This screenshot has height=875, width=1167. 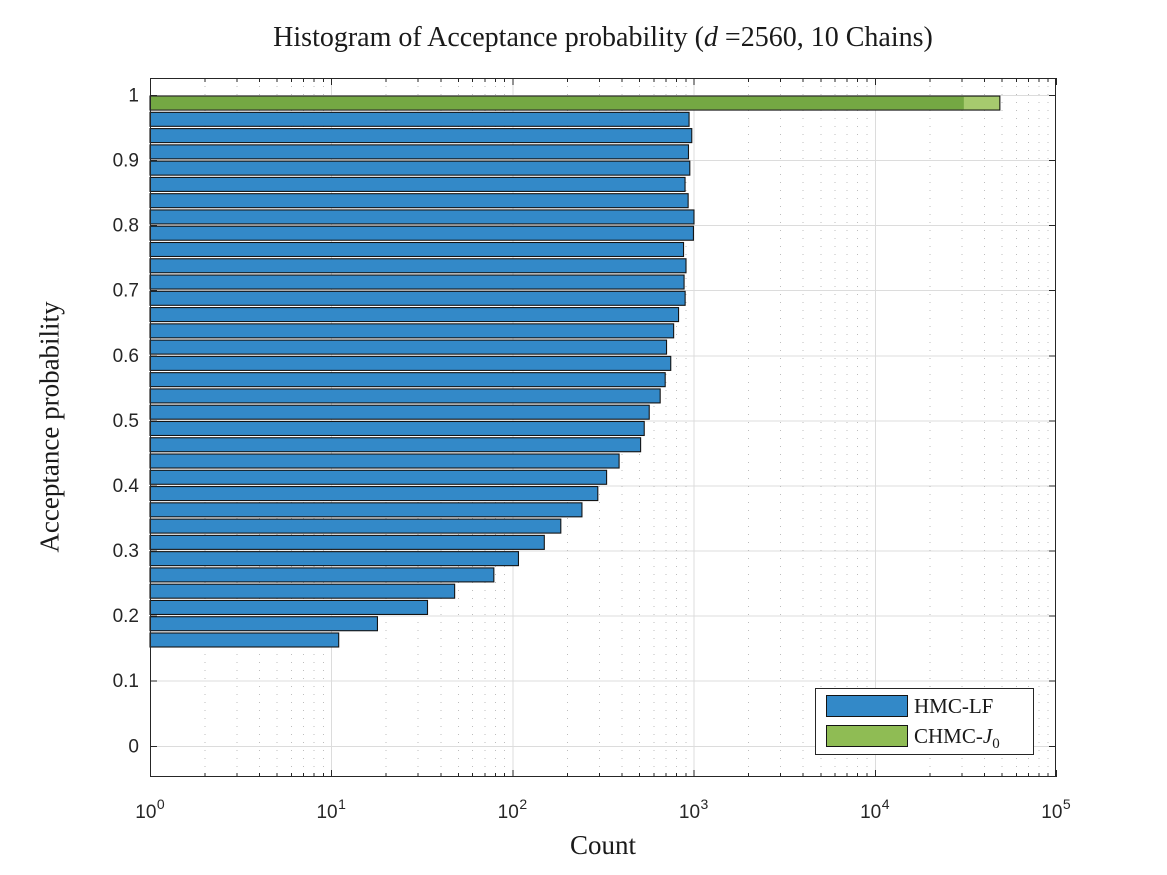 What do you see at coordinates (910, 705) in the screenshot?
I see `legend-entry-hmc-lf: HMC-LF` at bounding box center [910, 705].